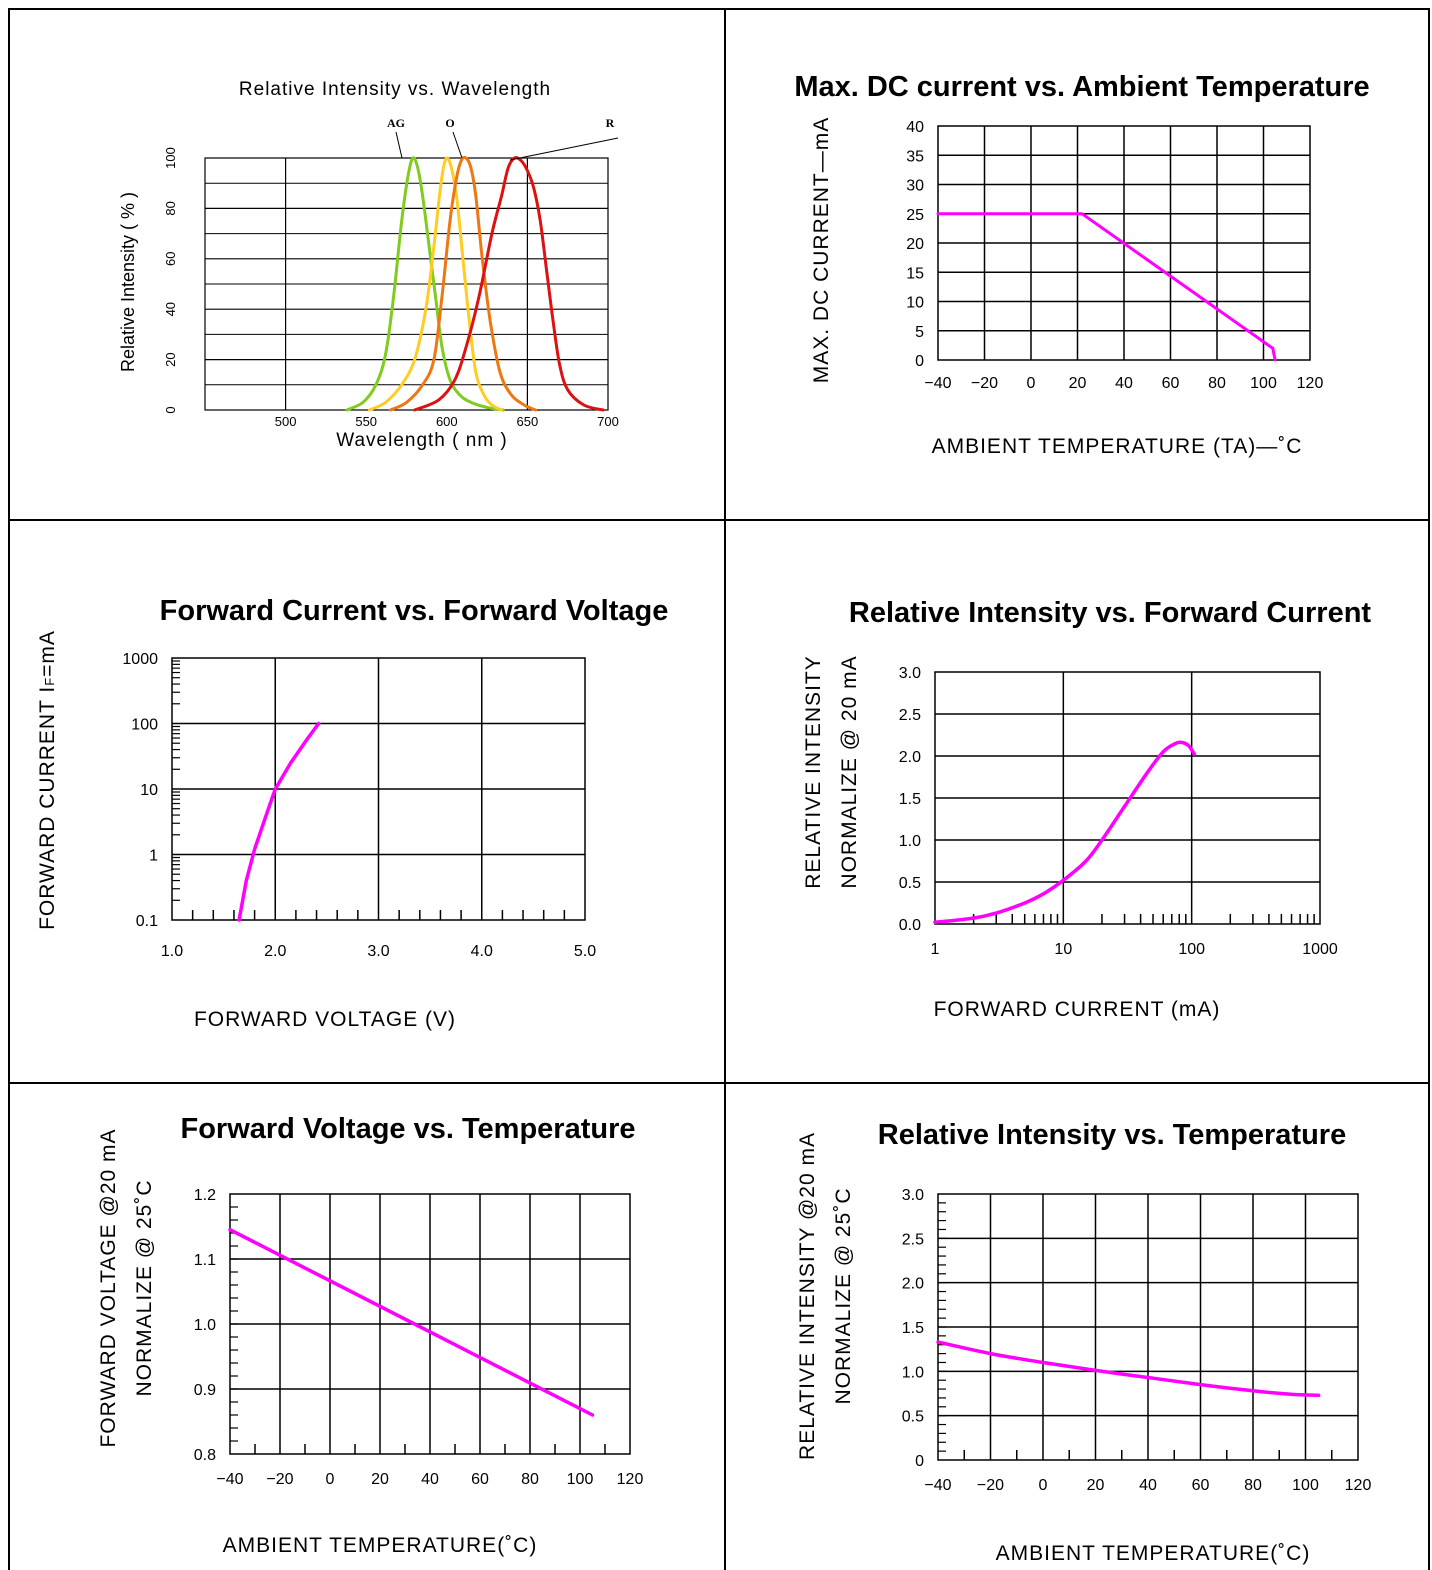 The image size is (1432, 1570). Describe the element at coordinates (449, 123) in the screenshot. I see `annotation-o: O` at that location.